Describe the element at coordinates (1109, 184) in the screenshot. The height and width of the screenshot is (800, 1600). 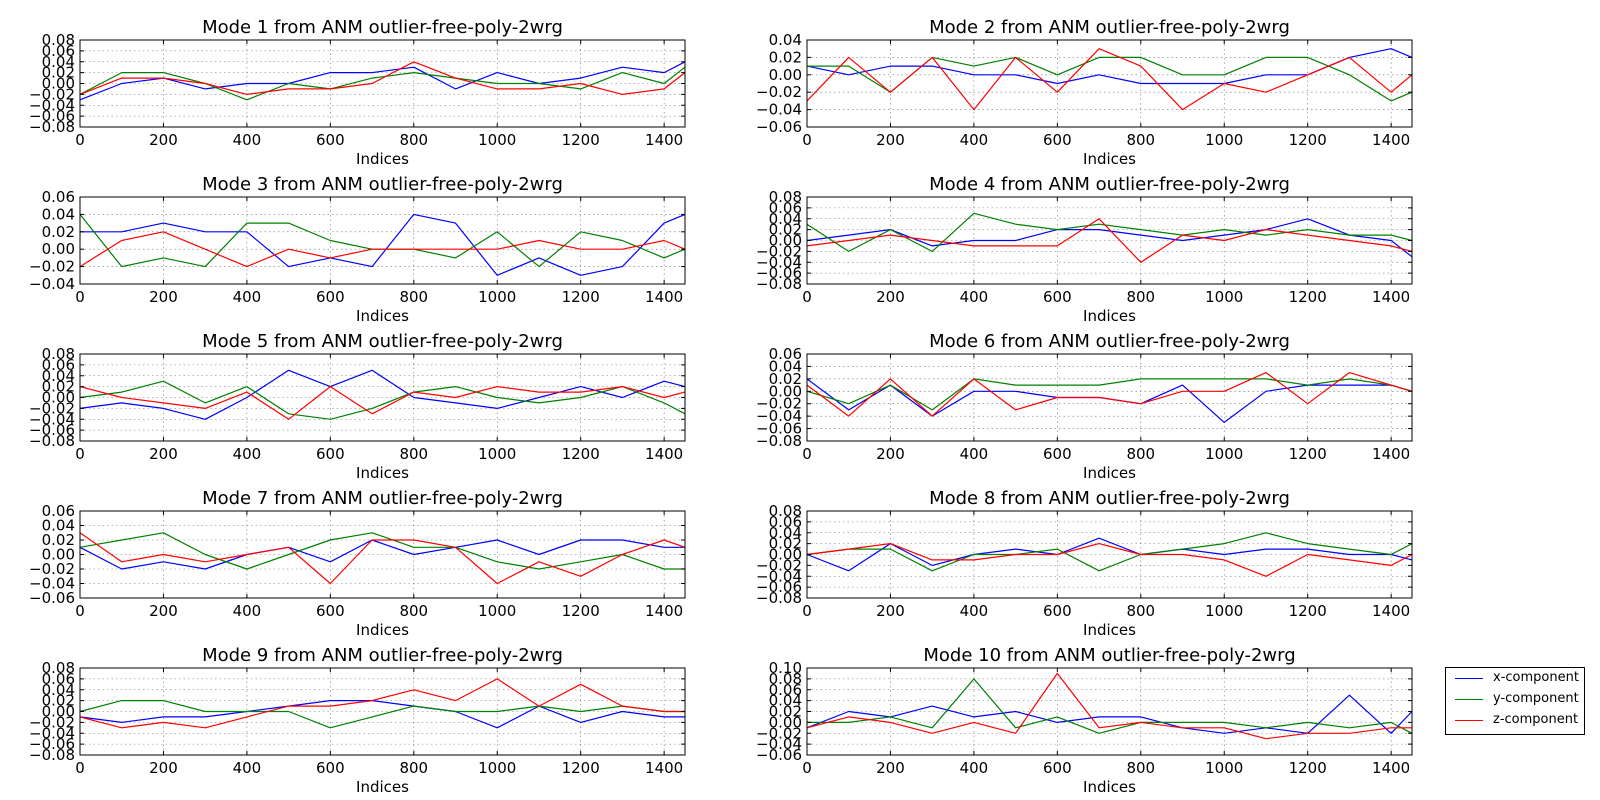
I see `chart-title-mode-4: Mode 4 from ANM outlier-free-poly-2wrg` at that location.